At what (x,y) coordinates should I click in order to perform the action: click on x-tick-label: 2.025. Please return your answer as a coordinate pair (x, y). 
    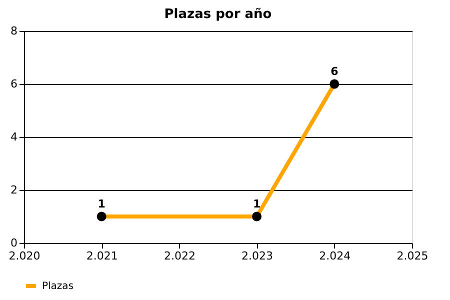
    Looking at the image, I should click on (412, 256).